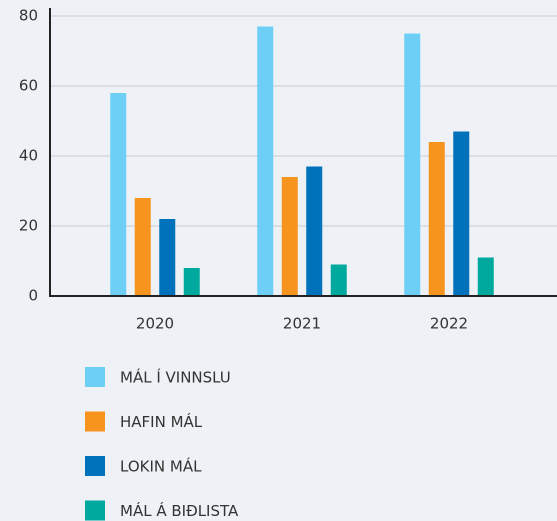 The width and height of the screenshot is (557, 521). Describe the element at coordinates (161, 466) in the screenshot. I see `legend-label: LOKIN MÁL` at that location.